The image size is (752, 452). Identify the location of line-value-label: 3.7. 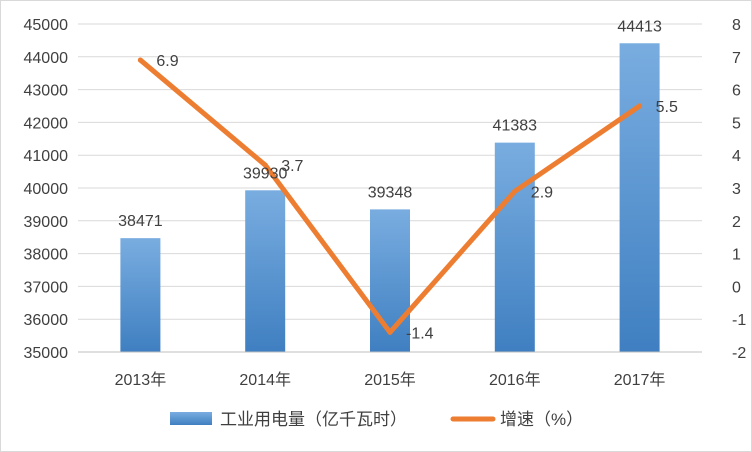
(292, 166).